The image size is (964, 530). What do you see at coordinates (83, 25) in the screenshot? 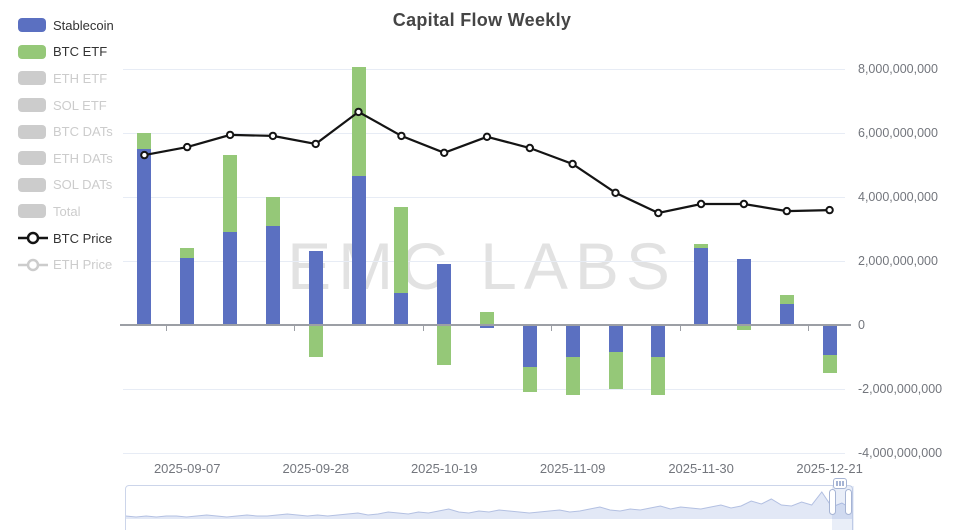
I see `legend-label: Stablecoin` at bounding box center [83, 25].